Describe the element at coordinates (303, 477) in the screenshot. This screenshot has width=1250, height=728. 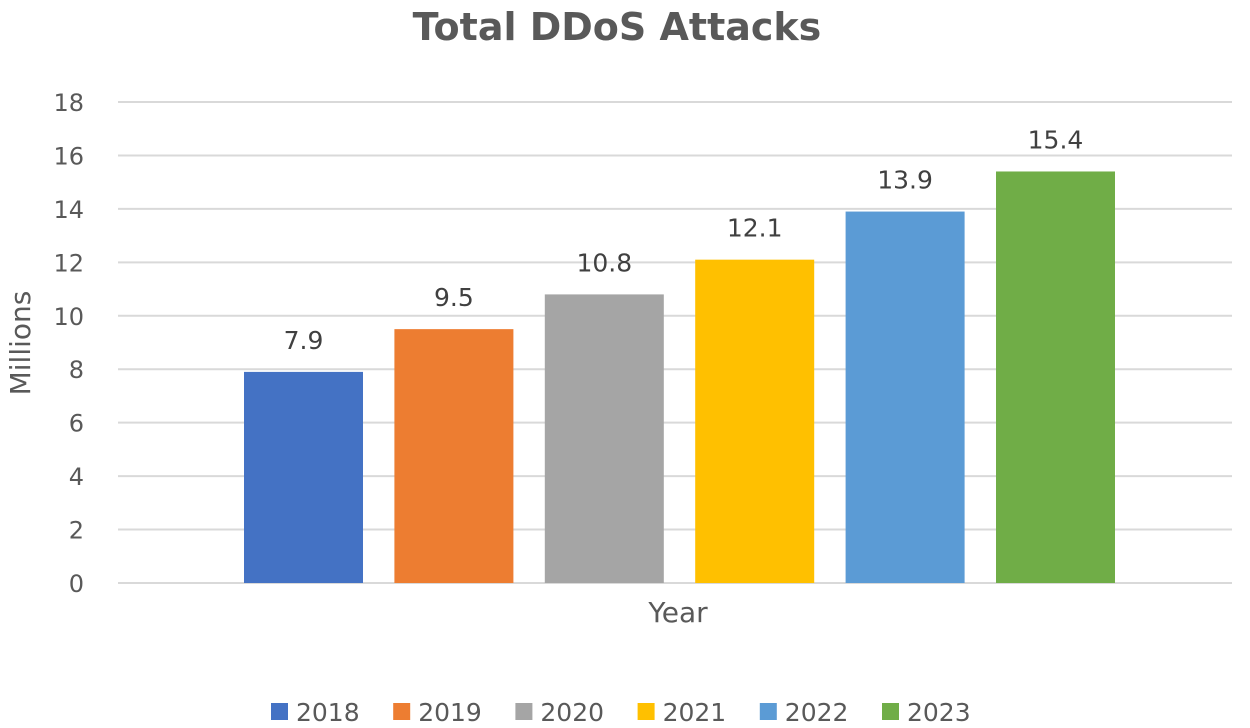
I see `bar-2018` at that location.